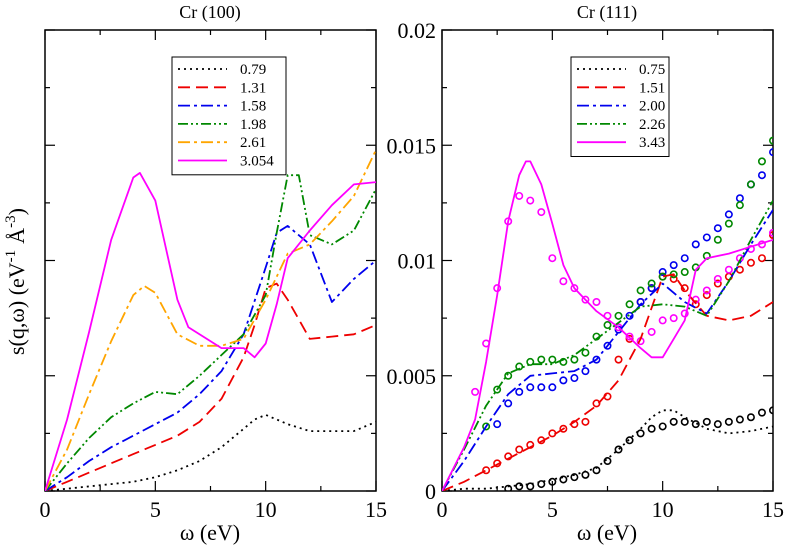 This screenshot has height=550, width=789. What do you see at coordinates (253, 88) in the screenshot?
I see `legend-label: 1.31` at bounding box center [253, 88].